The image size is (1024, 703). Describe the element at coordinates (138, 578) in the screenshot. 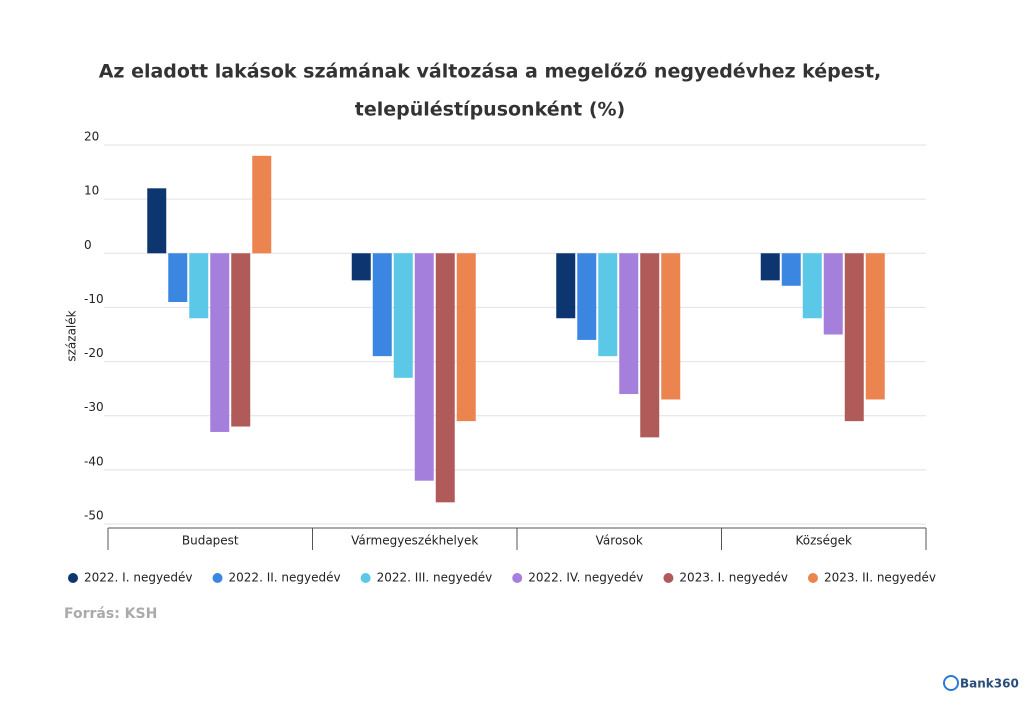

I see `legend-label: 2022. I. negyedév` at that location.